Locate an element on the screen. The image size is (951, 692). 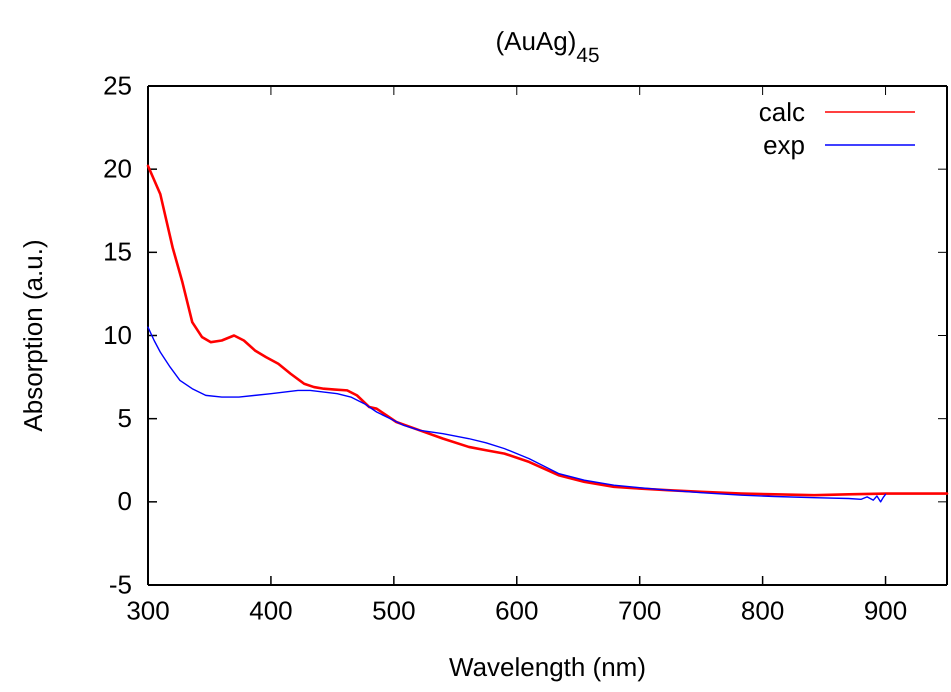
legend-label: exp is located at coordinates (784, 145).